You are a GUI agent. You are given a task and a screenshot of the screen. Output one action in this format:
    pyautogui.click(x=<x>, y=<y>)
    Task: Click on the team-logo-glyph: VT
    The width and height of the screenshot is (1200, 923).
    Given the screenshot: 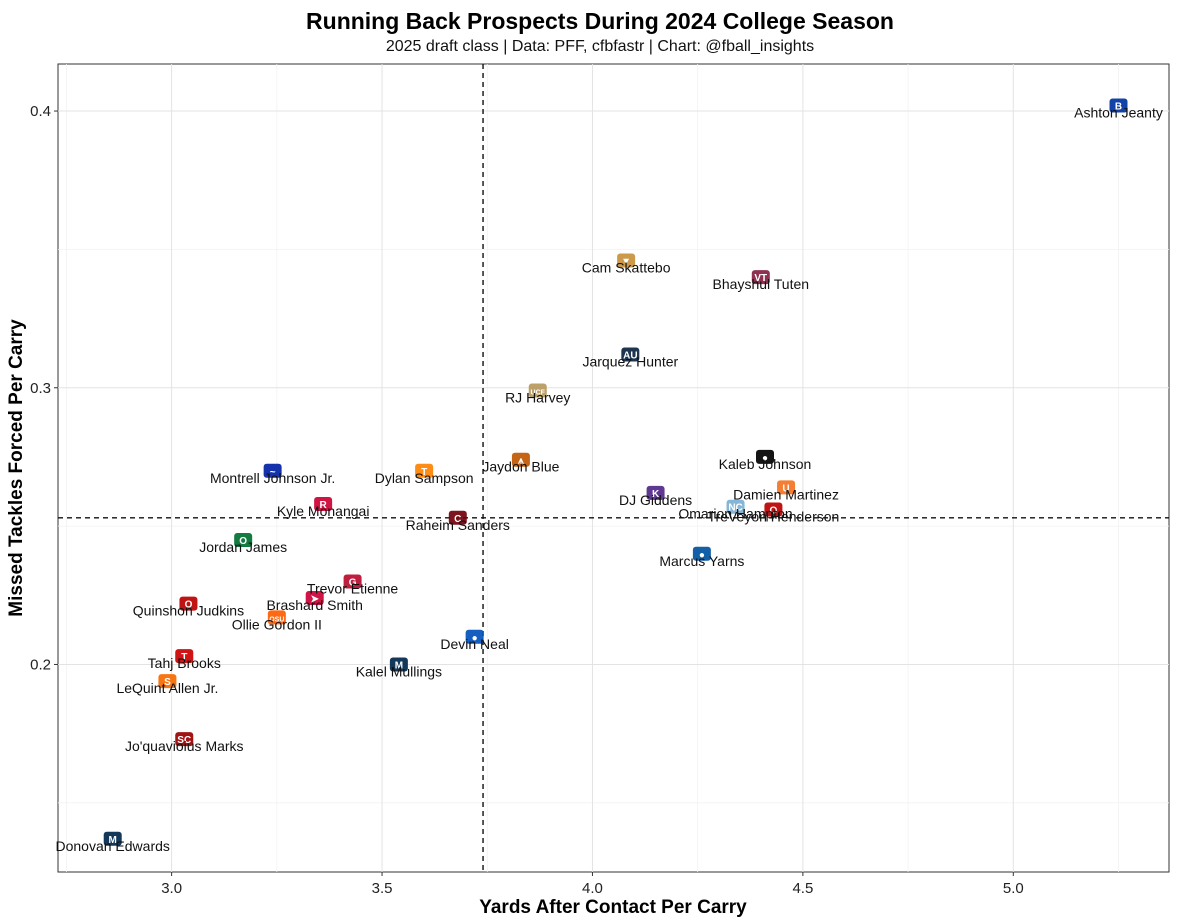 What is the action you would take?
    pyautogui.click(x=760, y=278)
    